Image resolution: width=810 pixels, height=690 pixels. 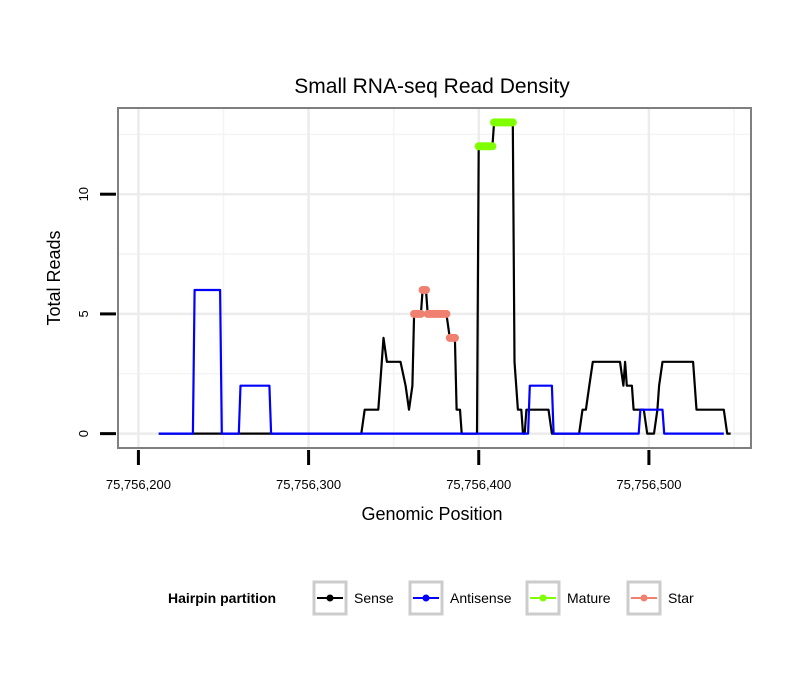 I want to click on legend-item-mature: Mature, so click(x=568, y=598).